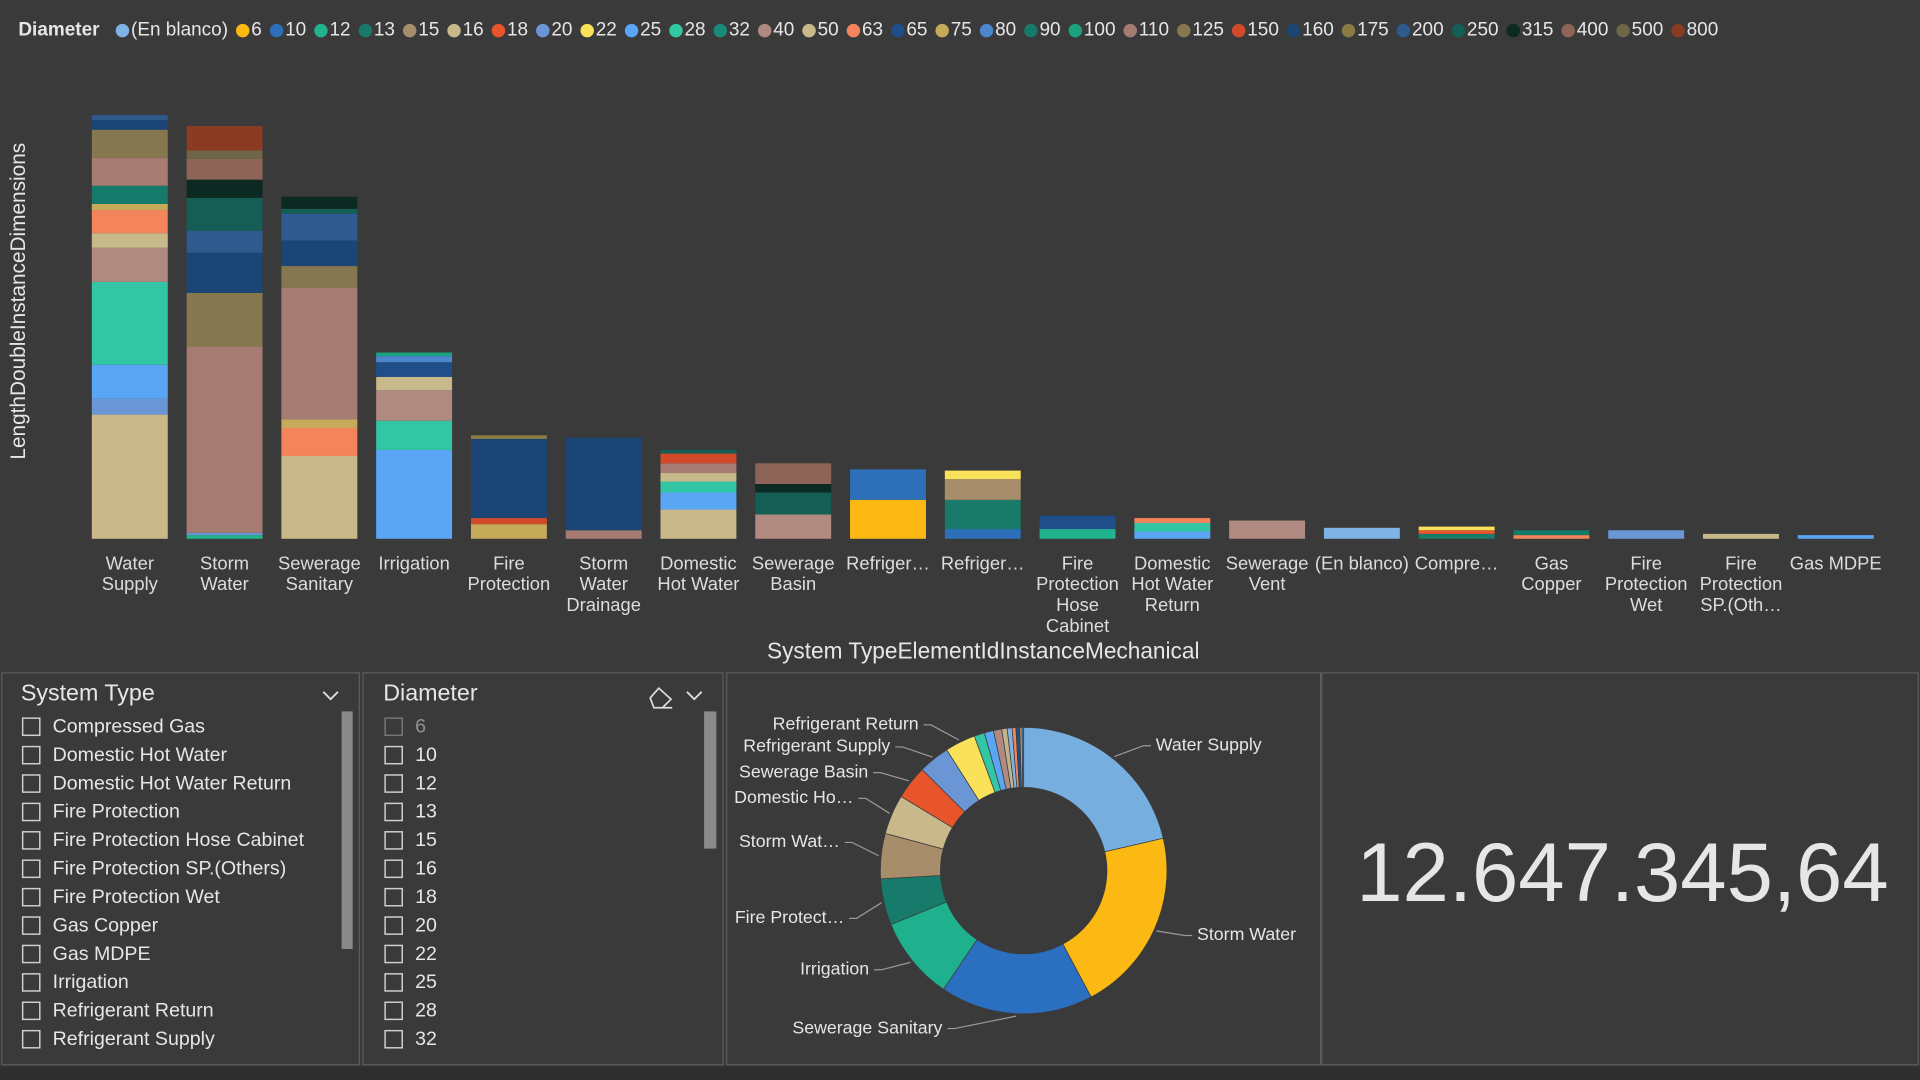 The height and width of the screenshot is (1080, 1920). I want to click on x-tick-label: (En blanco), so click(1361, 564).